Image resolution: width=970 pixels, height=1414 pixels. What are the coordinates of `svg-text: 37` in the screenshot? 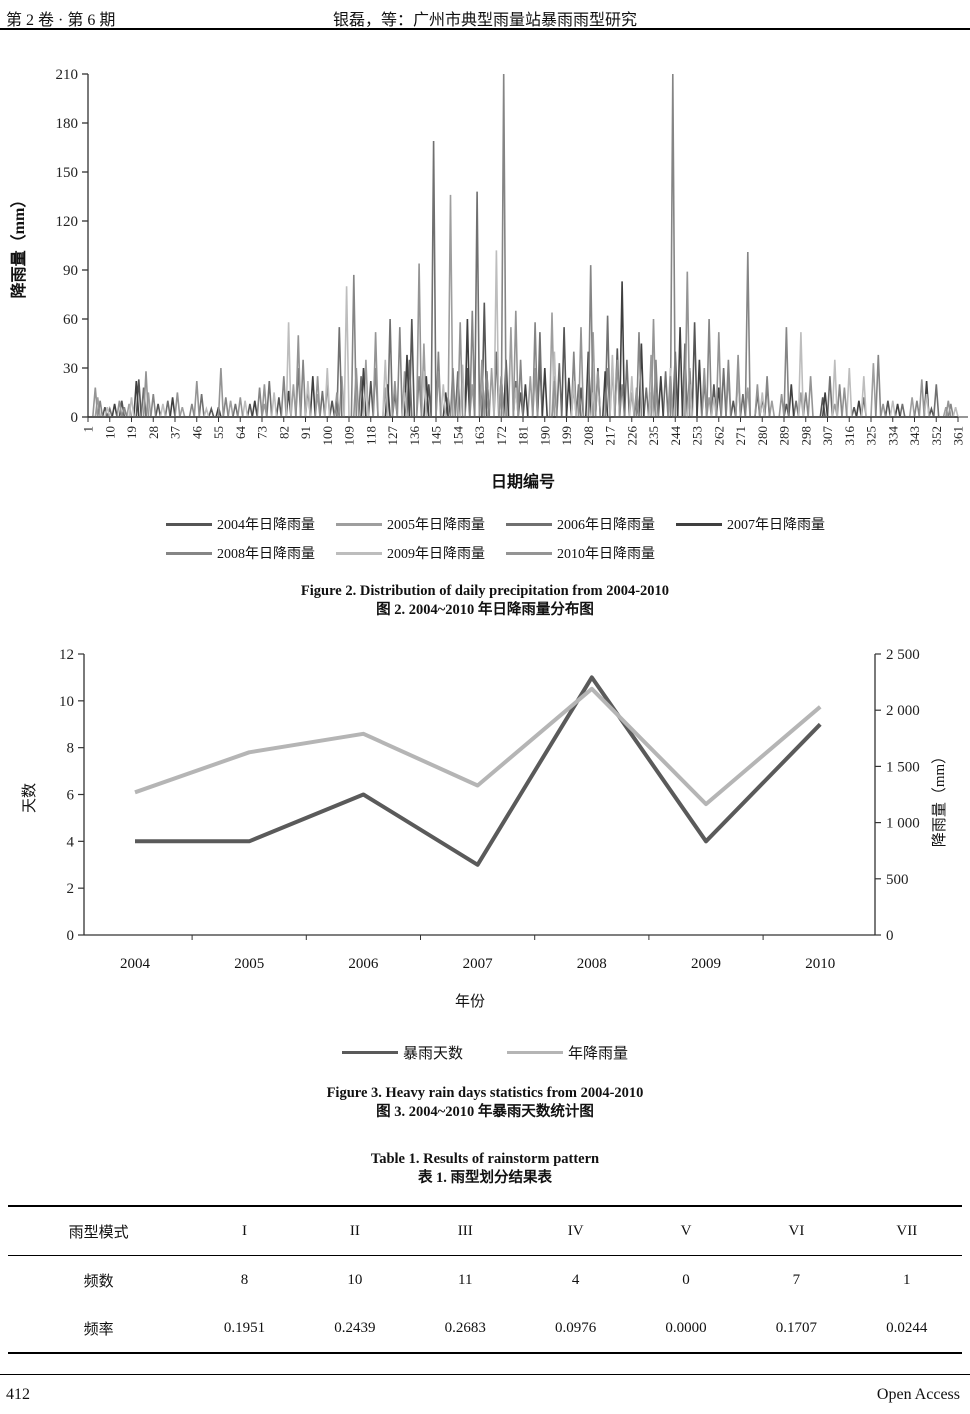 It's located at (175, 433).